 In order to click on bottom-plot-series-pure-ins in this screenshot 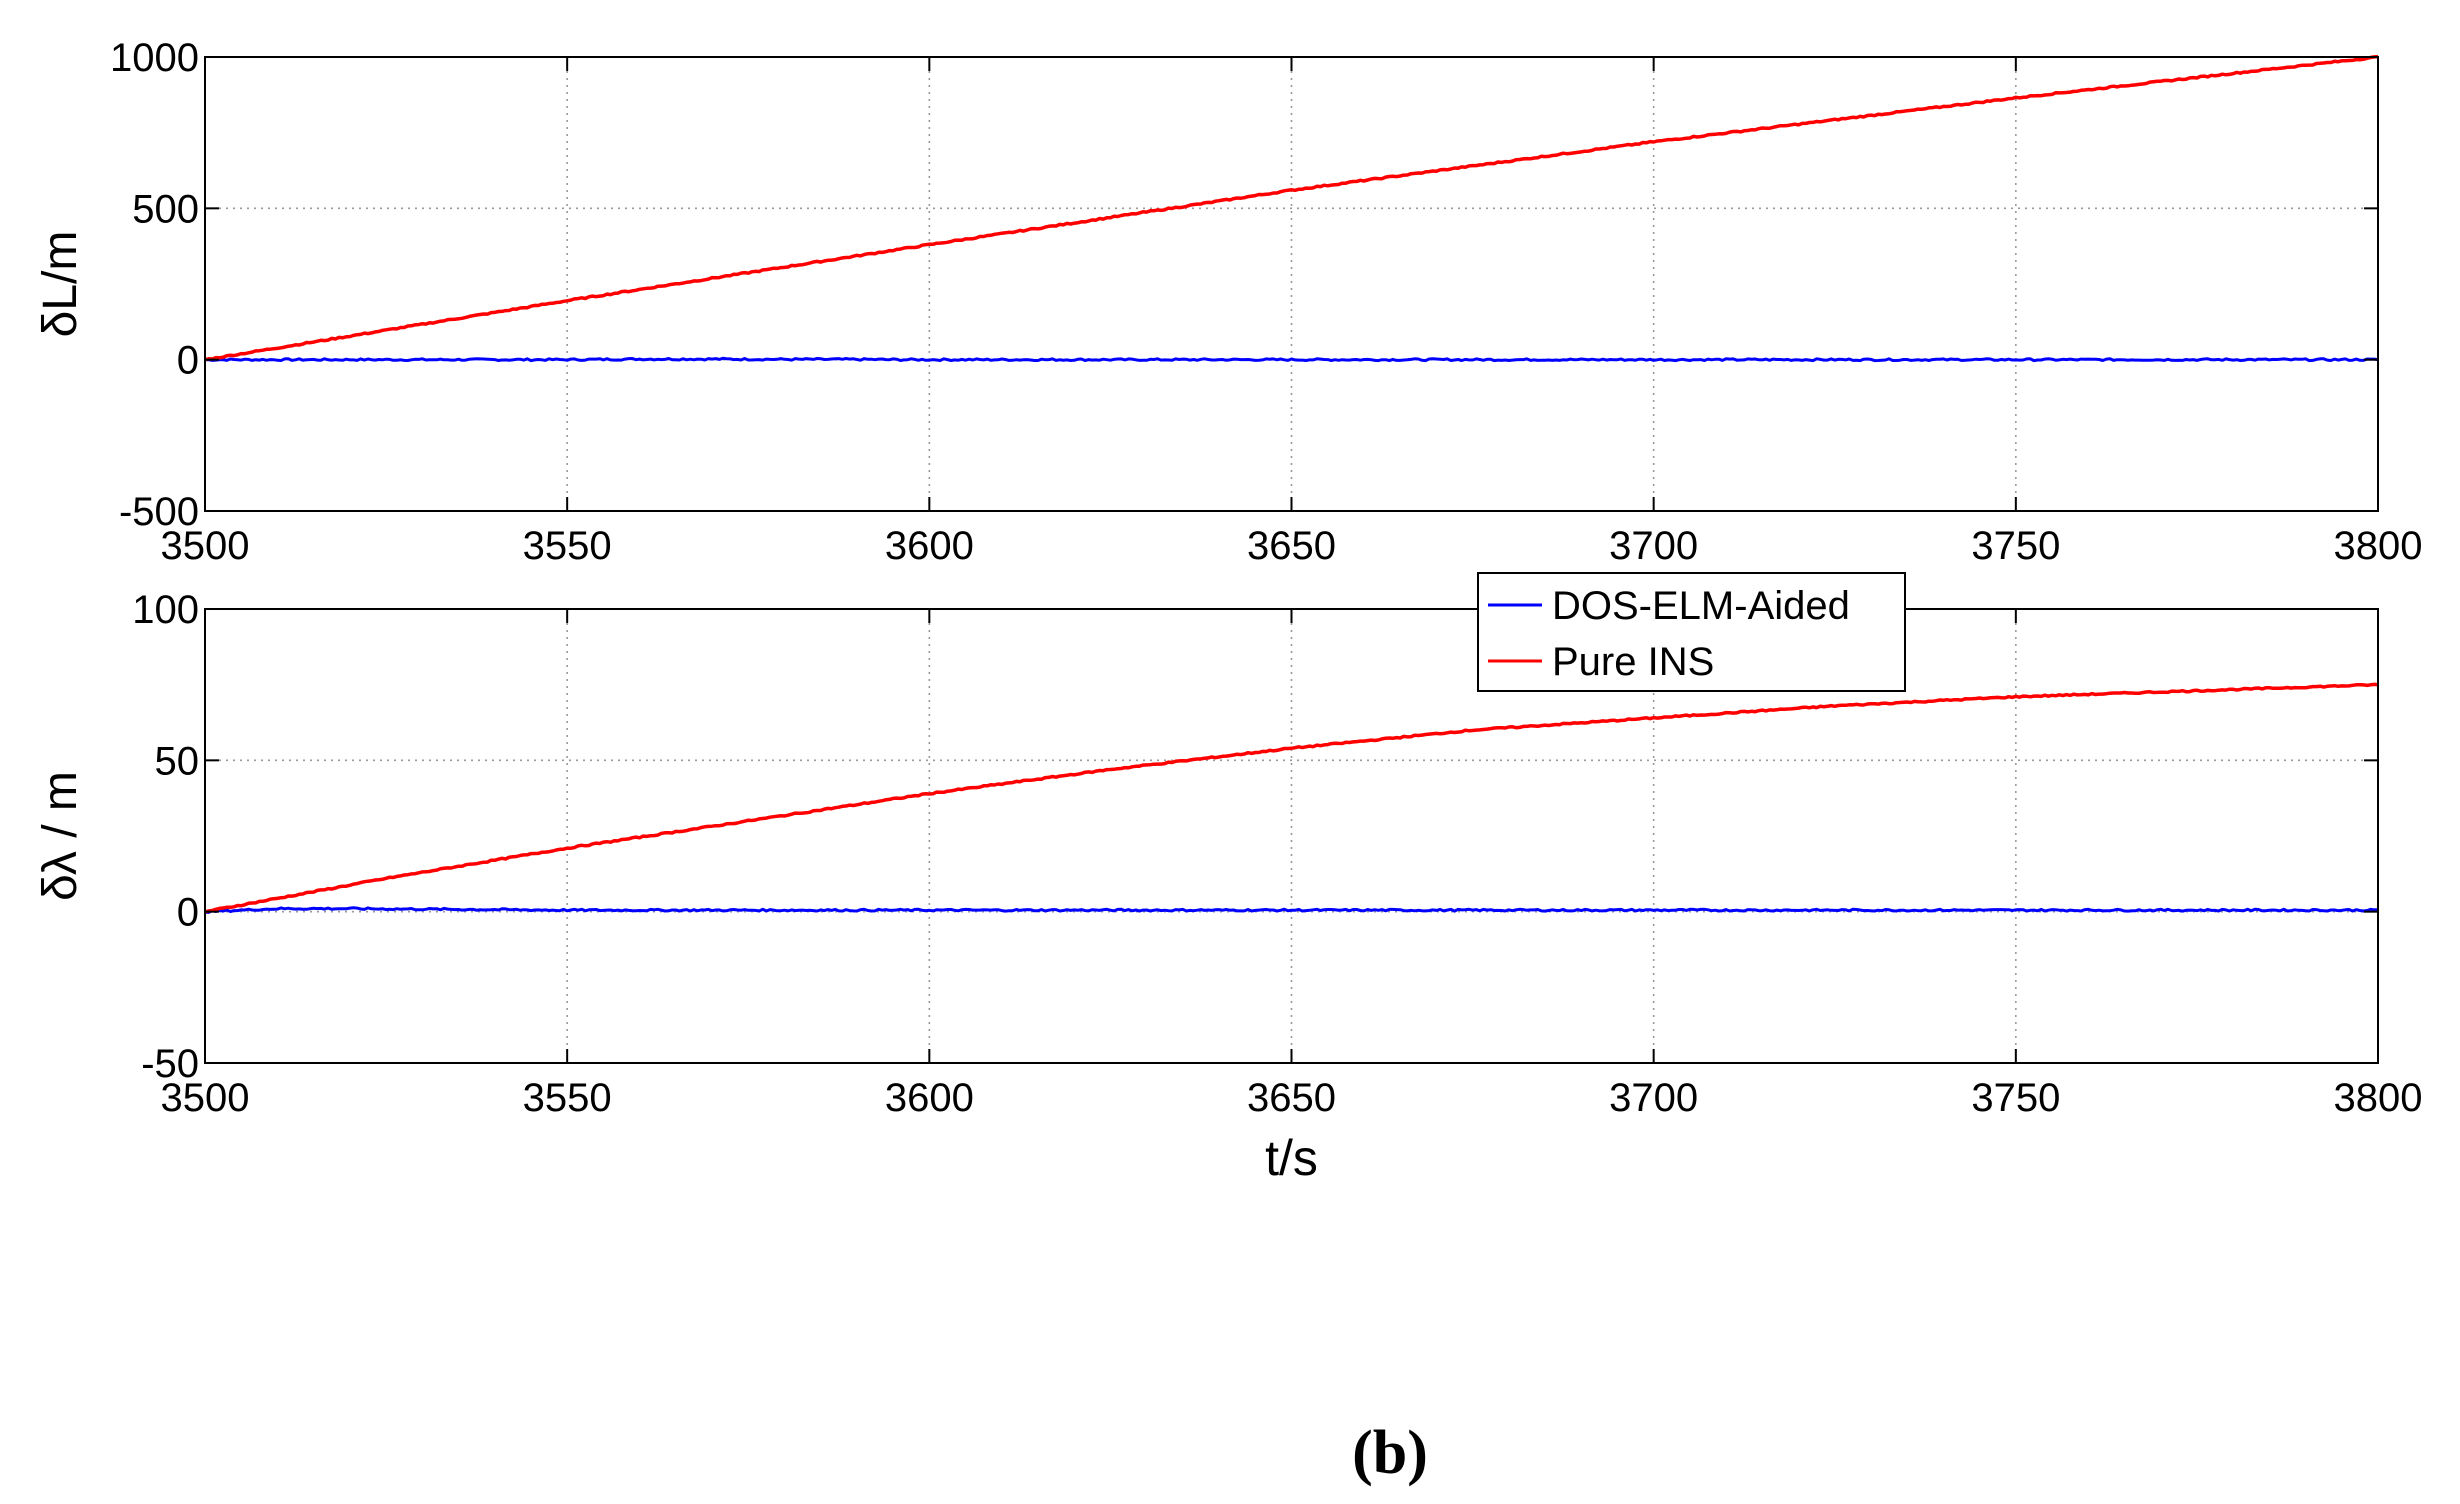, I will do `click(1291, 798)`.